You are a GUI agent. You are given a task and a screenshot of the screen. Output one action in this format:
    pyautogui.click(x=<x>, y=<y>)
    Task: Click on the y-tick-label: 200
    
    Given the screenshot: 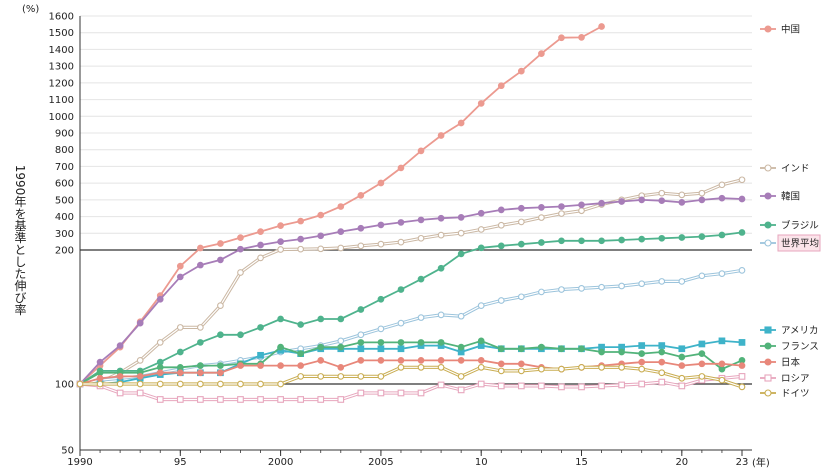 What is the action you would take?
    pyautogui.click(x=64, y=251)
    